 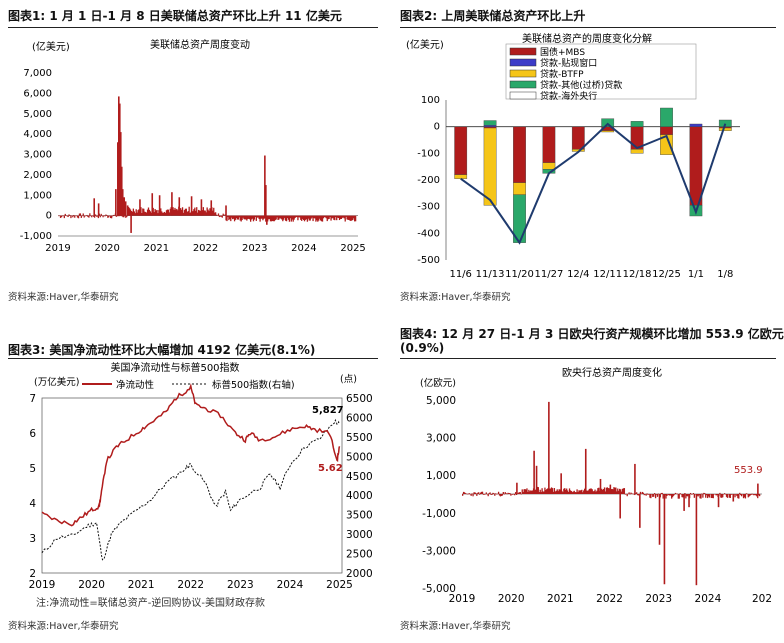 I want to click on chart3-ytick-left: 5, so click(x=32, y=469).